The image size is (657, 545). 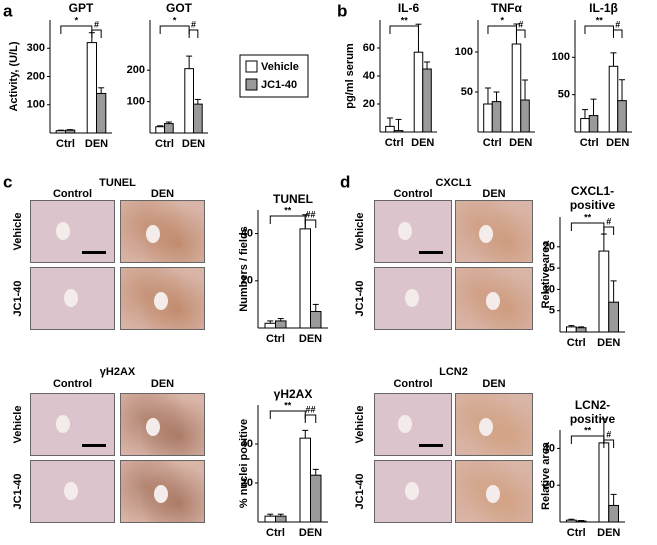 What do you see at coordinates (251, 84) in the screenshot?
I see `legend-swatch` at bounding box center [251, 84].